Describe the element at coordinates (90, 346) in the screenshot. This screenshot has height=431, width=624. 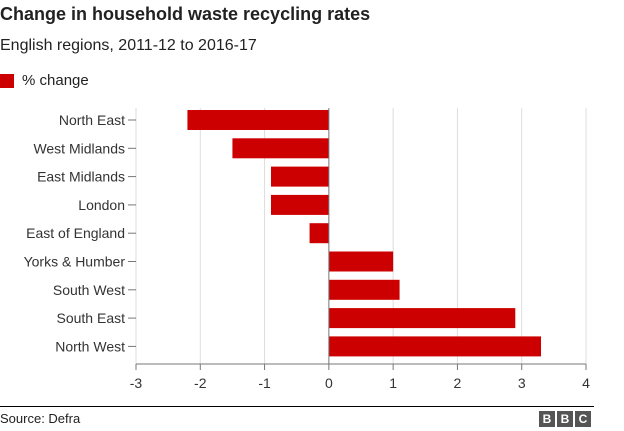
I see `category-label: North West` at that location.